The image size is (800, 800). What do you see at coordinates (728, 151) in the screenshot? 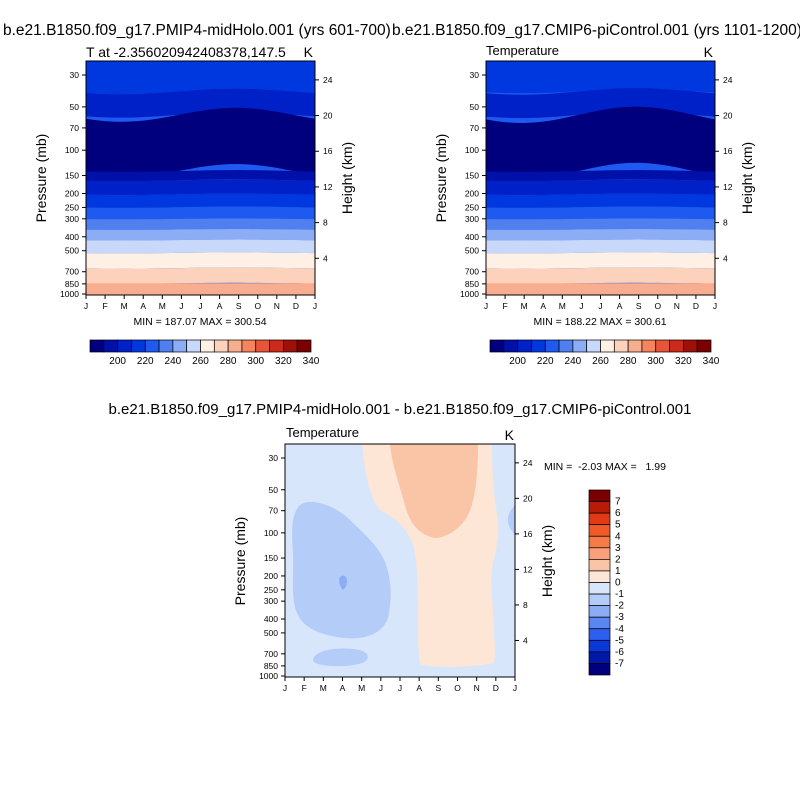
I see `y2-tick-label: 16` at bounding box center [728, 151].